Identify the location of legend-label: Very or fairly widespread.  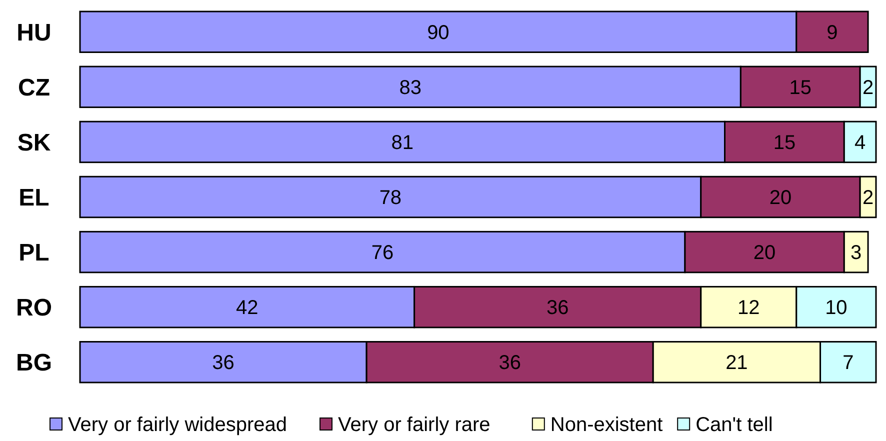
(177, 425).